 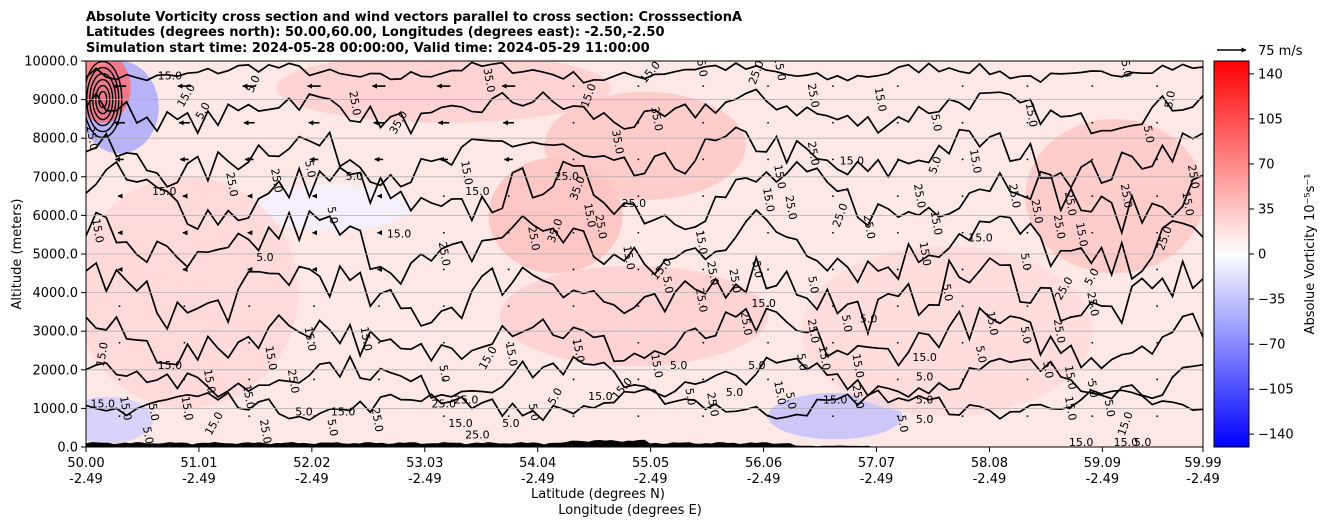 What do you see at coordinates (56, 216) in the screenshot?
I see `y-tick-label: 6000.0` at bounding box center [56, 216].